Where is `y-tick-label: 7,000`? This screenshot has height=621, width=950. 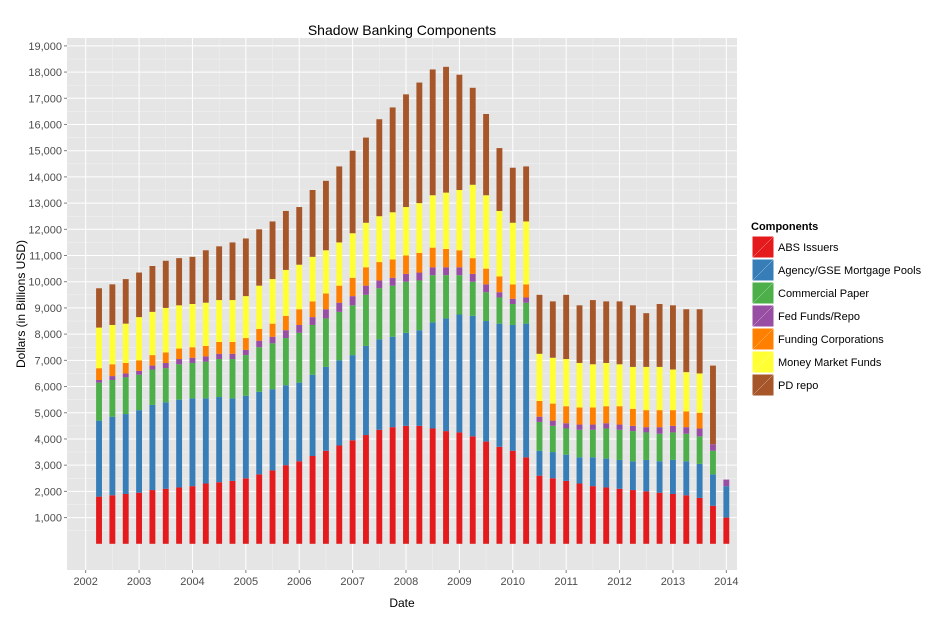 y-tick-label: 7,000 is located at coordinates (48, 361).